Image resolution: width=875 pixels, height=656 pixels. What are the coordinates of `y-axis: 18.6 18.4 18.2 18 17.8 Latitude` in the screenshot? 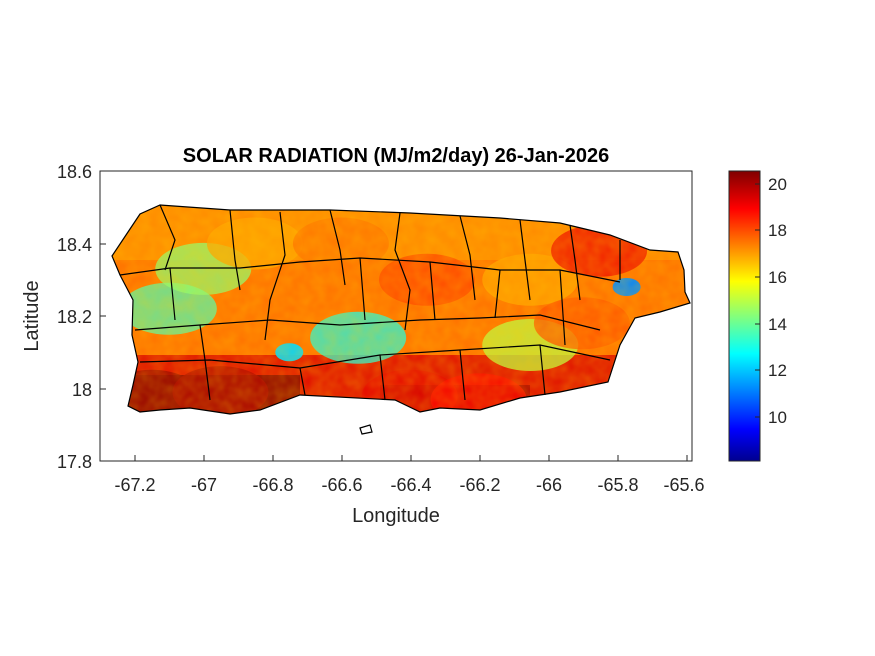 It's located at (63, 317).